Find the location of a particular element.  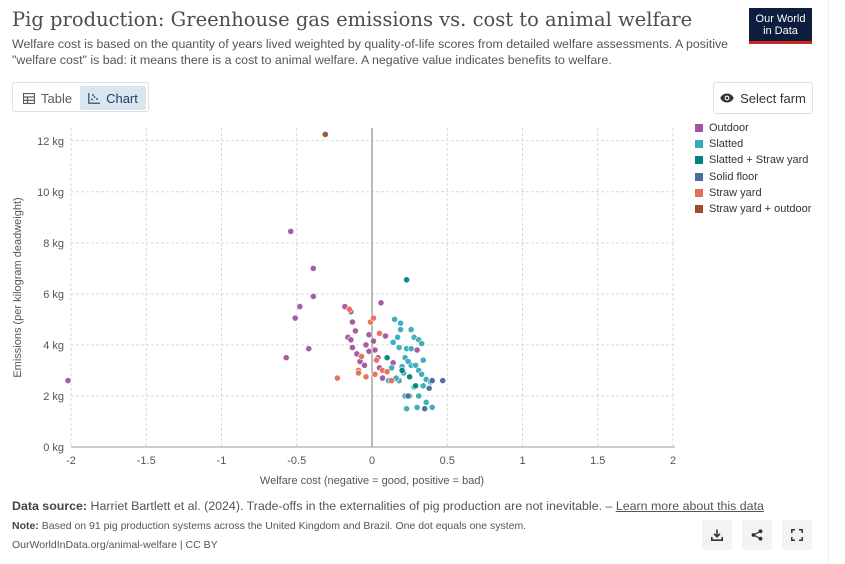

legend-item: Outdoor is located at coordinates (753, 128).